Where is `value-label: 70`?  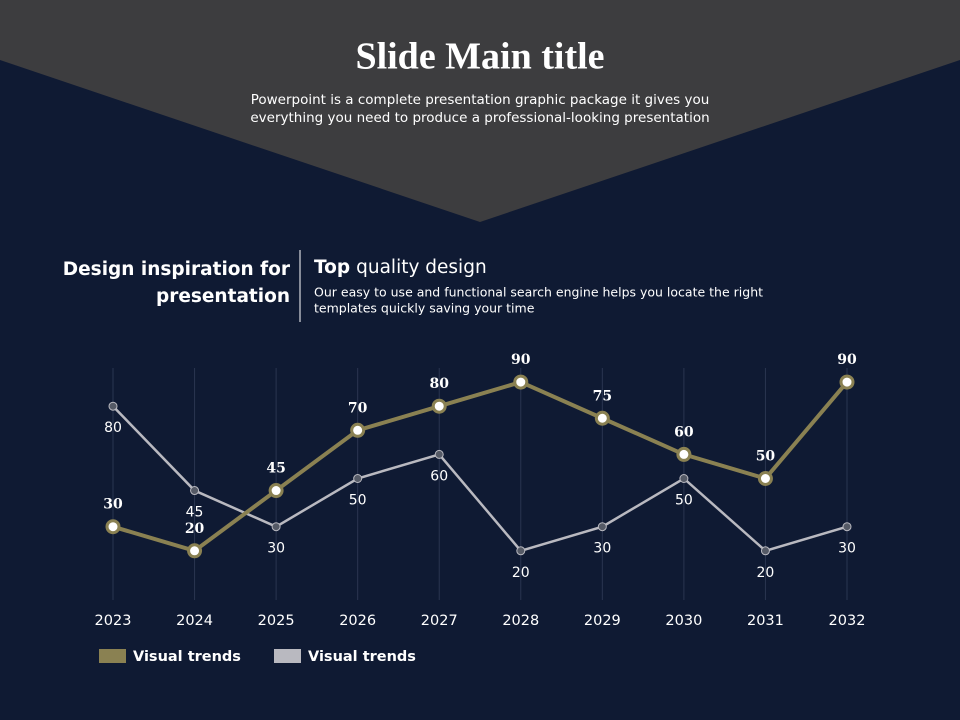 value-label: 70 is located at coordinates (358, 408).